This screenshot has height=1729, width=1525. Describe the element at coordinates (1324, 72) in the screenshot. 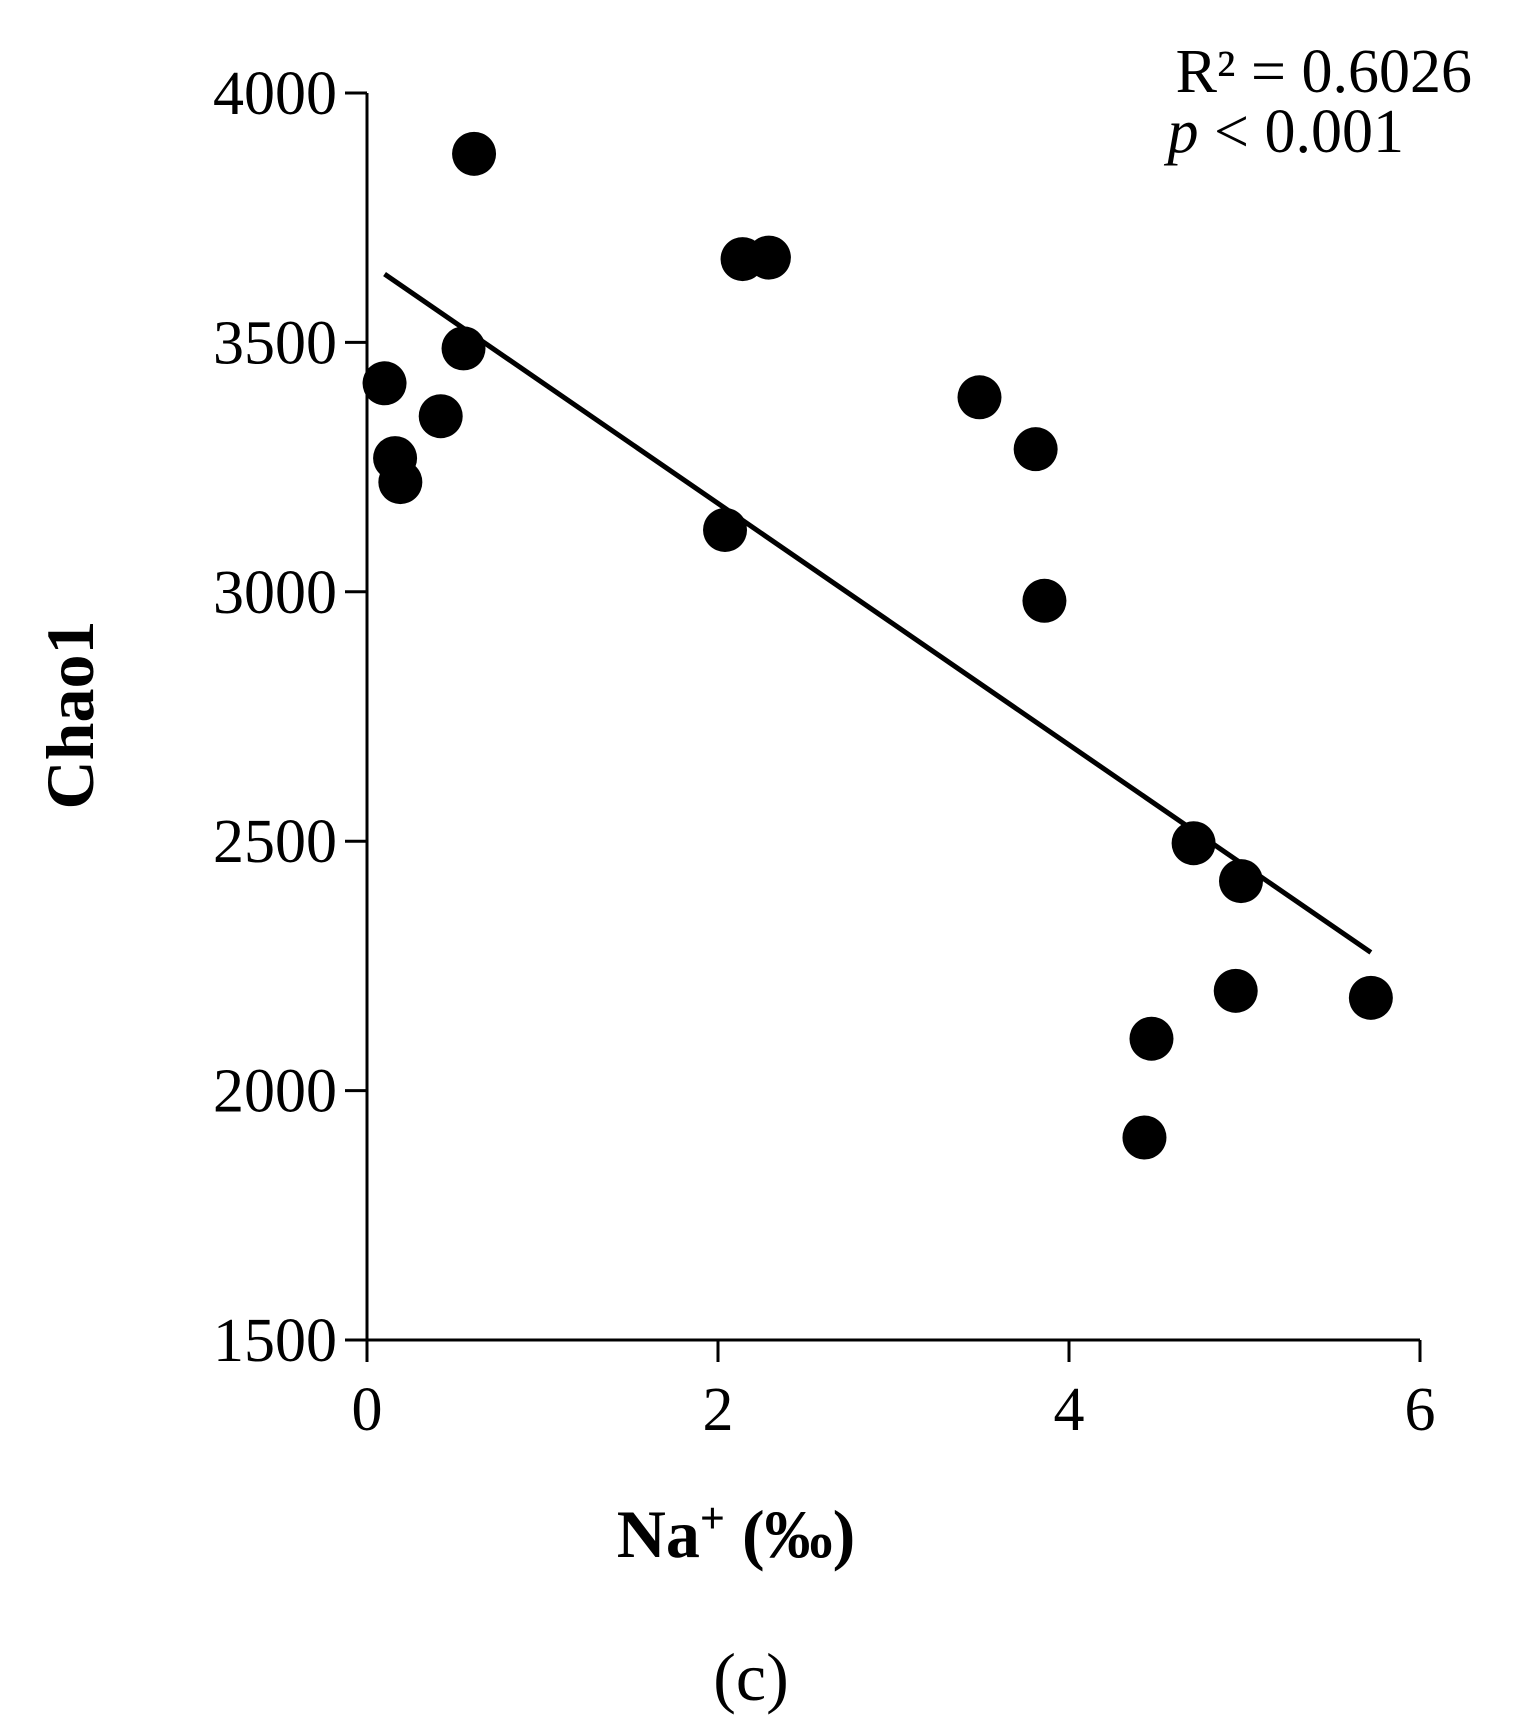

I see `r-squared-annotation: R² = 0.6026` at that location.